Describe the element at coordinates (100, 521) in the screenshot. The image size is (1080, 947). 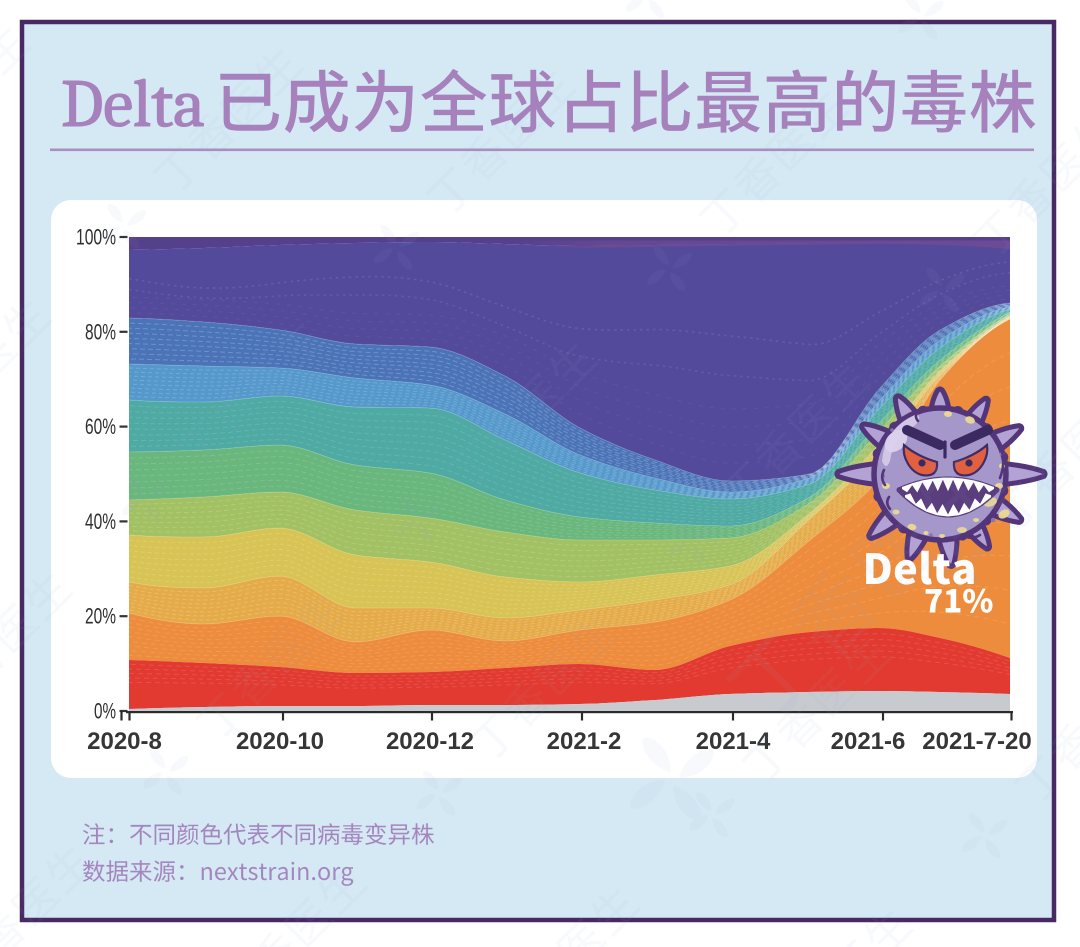
I see `svg-text: 40%` at that location.